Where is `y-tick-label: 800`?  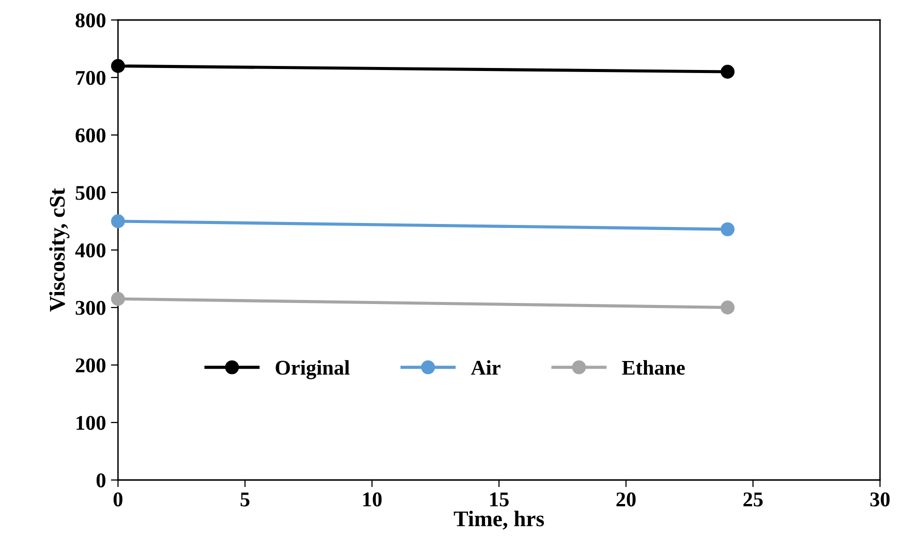 y-tick-label: 800 is located at coordinates (91, 20).